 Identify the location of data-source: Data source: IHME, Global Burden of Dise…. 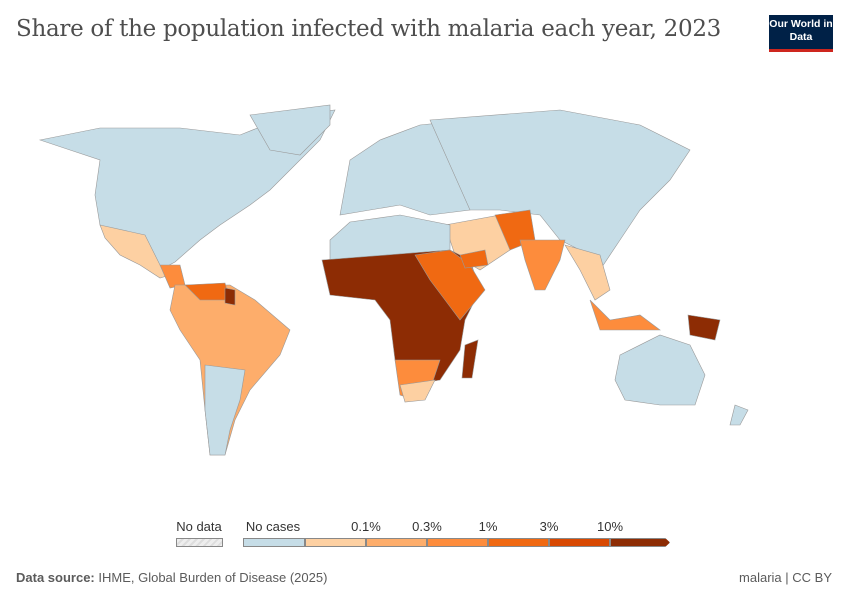
(171, 577).